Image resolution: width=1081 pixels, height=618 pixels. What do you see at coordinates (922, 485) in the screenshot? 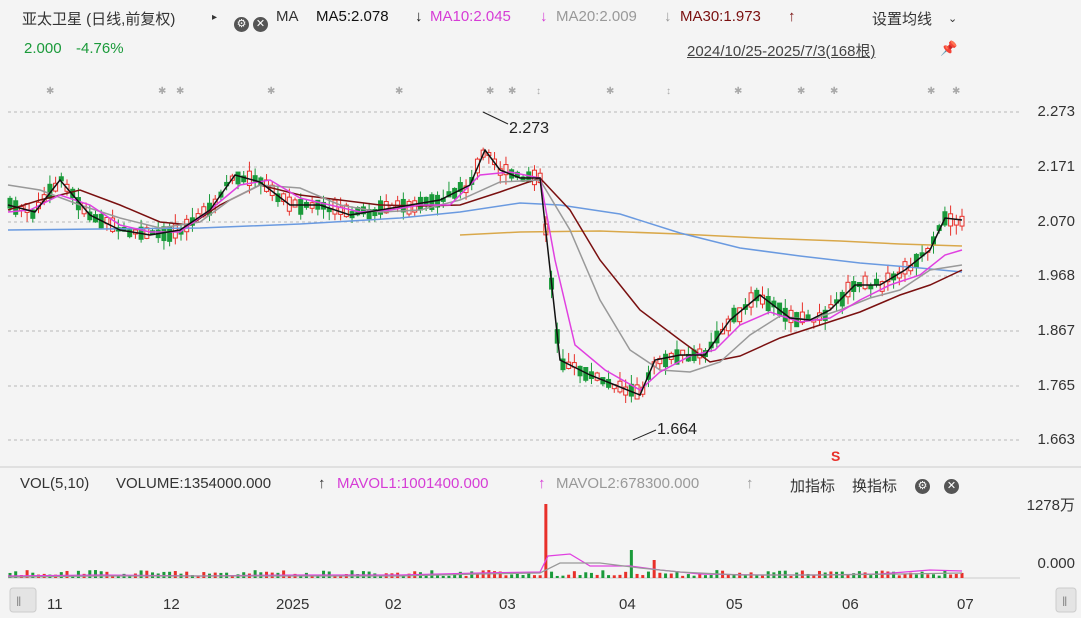
I see `volume-gear-icon: ⚙` at bounding box center [922, 485].